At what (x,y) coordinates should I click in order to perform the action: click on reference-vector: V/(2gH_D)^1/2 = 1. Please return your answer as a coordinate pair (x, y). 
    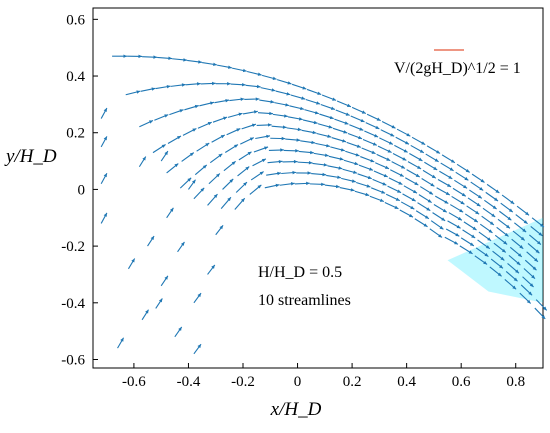
    Looking at the image, I should click on (457, 63).